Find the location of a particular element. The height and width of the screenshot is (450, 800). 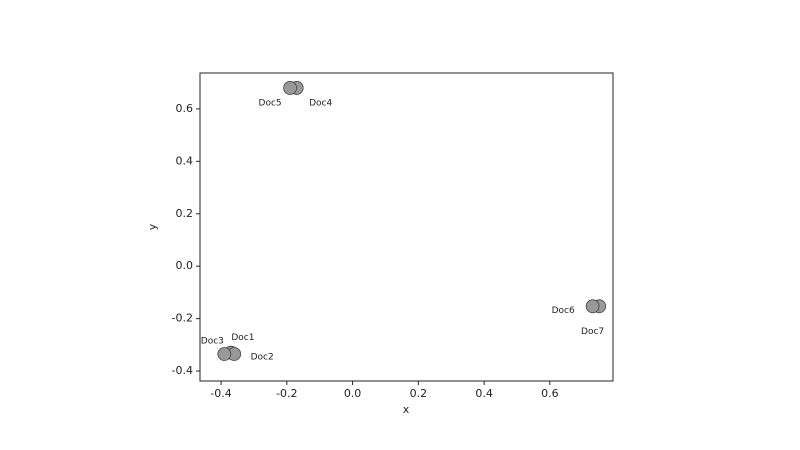

x-tick-label: -0.4 is located at coordinates (220, 393).